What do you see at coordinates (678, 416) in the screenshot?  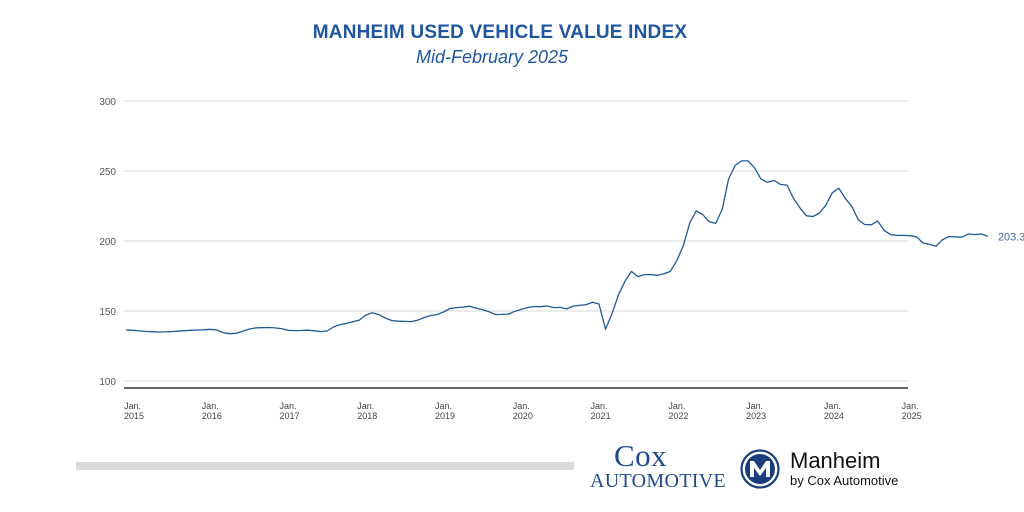 I see `x-tick-label-year: 2022` at bounding box center [678, 416].